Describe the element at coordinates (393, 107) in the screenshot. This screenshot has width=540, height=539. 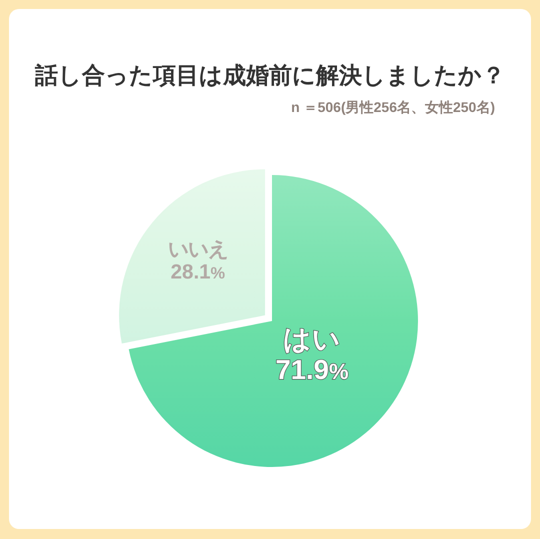
I see `chart-subtitle: n ＝506(男性256名、女性250名)` at that location.